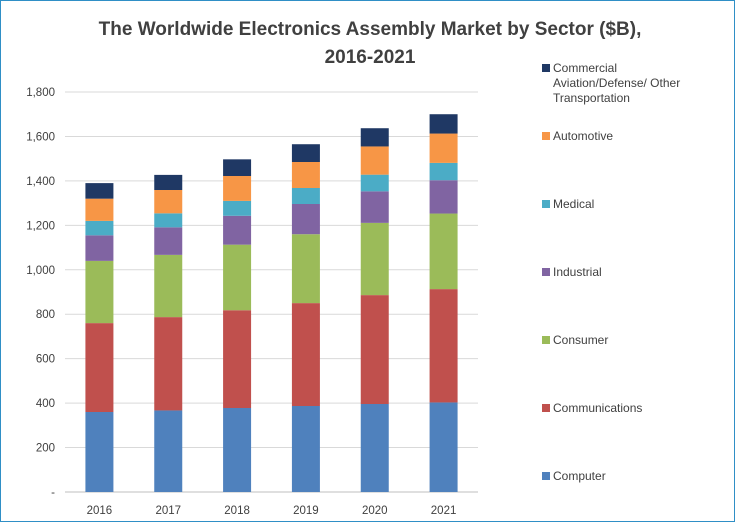 The image size is (735, 522). I want to click on chart-title-line-2: 2016-2021, so click(370, 57).